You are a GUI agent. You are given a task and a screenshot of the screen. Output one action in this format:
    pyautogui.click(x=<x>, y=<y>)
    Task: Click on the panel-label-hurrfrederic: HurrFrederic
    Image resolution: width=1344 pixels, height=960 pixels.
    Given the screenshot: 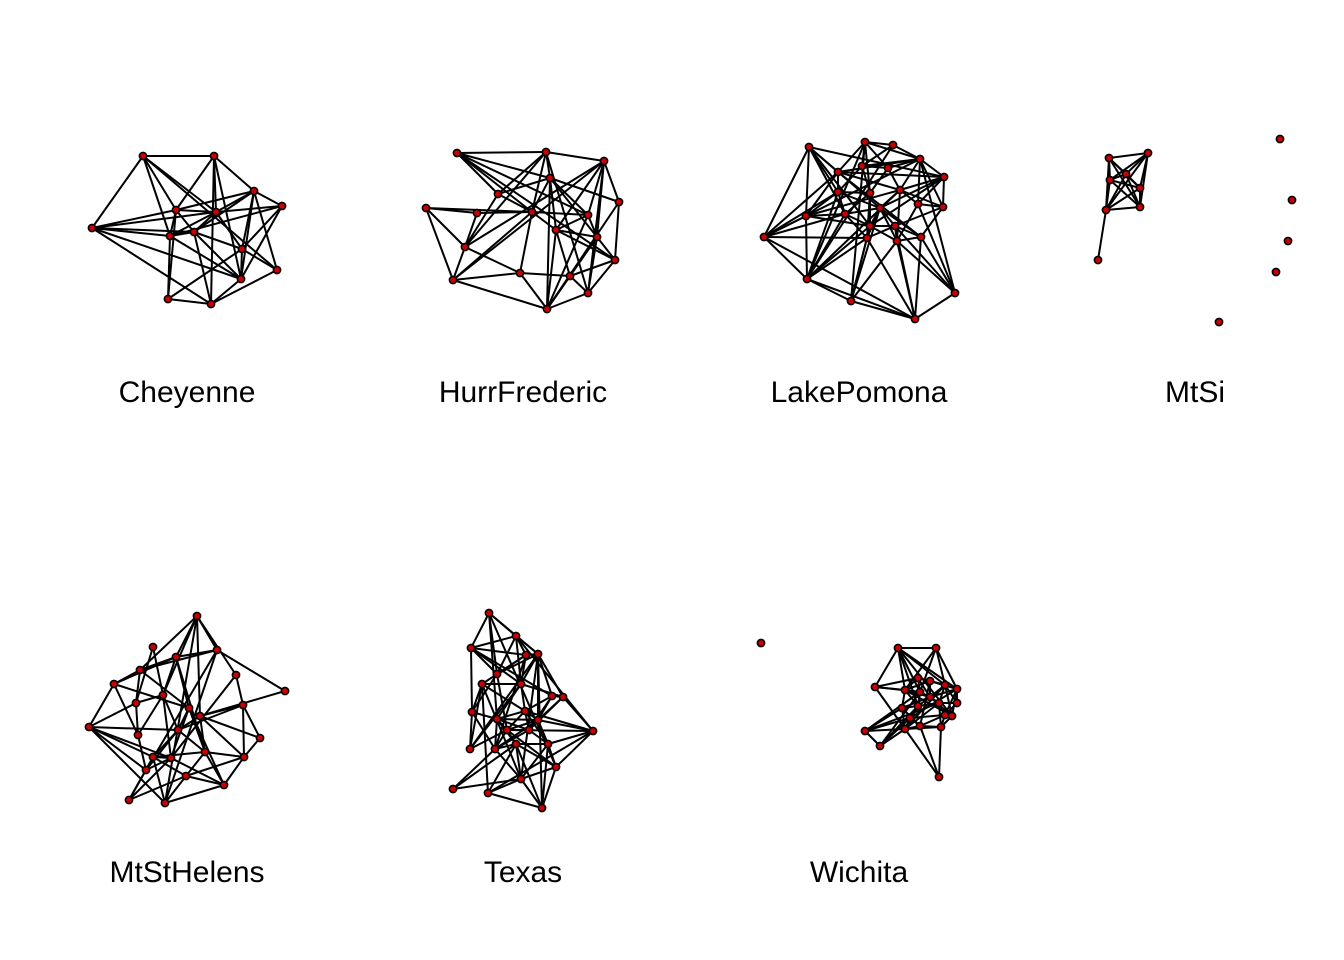 What is the action you would take?
    pyautogui.click(x=523, y=392)
    